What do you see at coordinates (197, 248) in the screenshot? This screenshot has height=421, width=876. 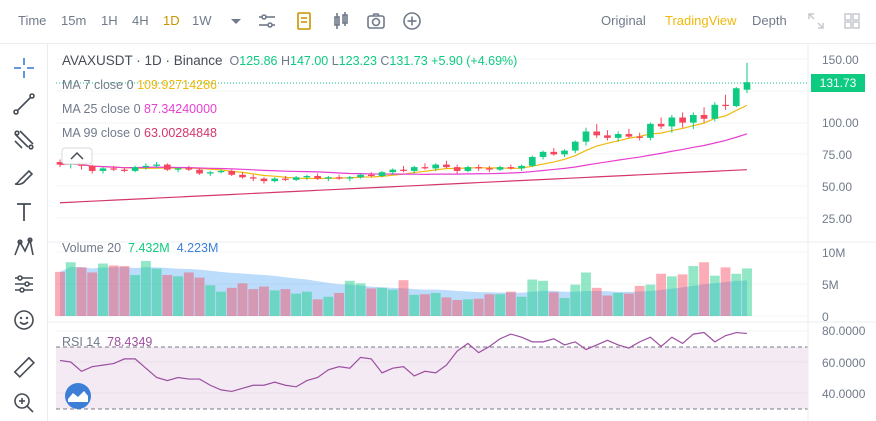 I see `volume-ma-value: 4.223M` at bounding box center [197, 248].